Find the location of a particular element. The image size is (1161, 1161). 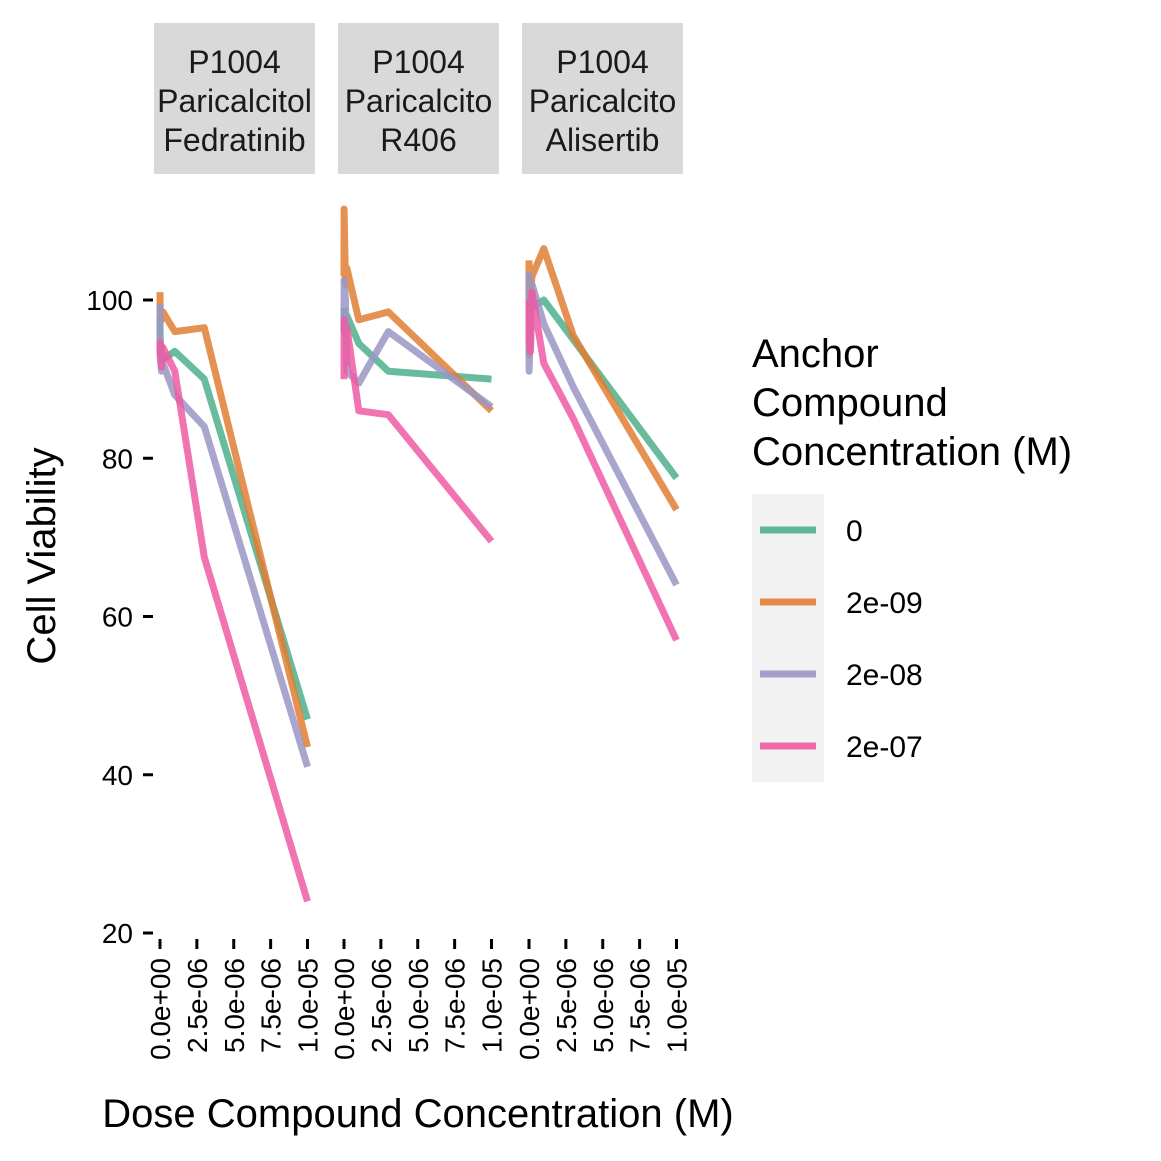

x-axis-title: Dose Compound Concentration (M) is located at coordinates (417, 1114).